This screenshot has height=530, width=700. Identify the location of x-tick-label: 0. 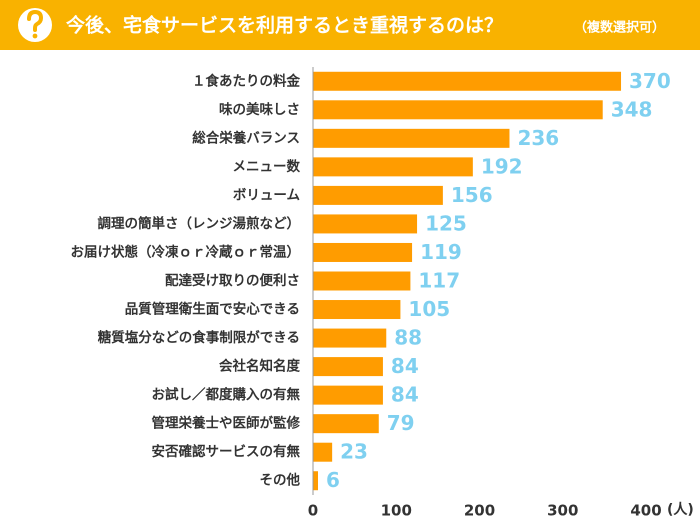
(313, 511).